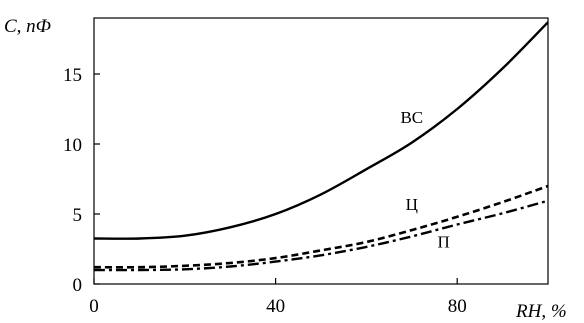 The image size is (584, 323). What do you see at coordinates (443, 242) in the screenshot?
I see `series-annotation: П` at bounding box center [443, 242].